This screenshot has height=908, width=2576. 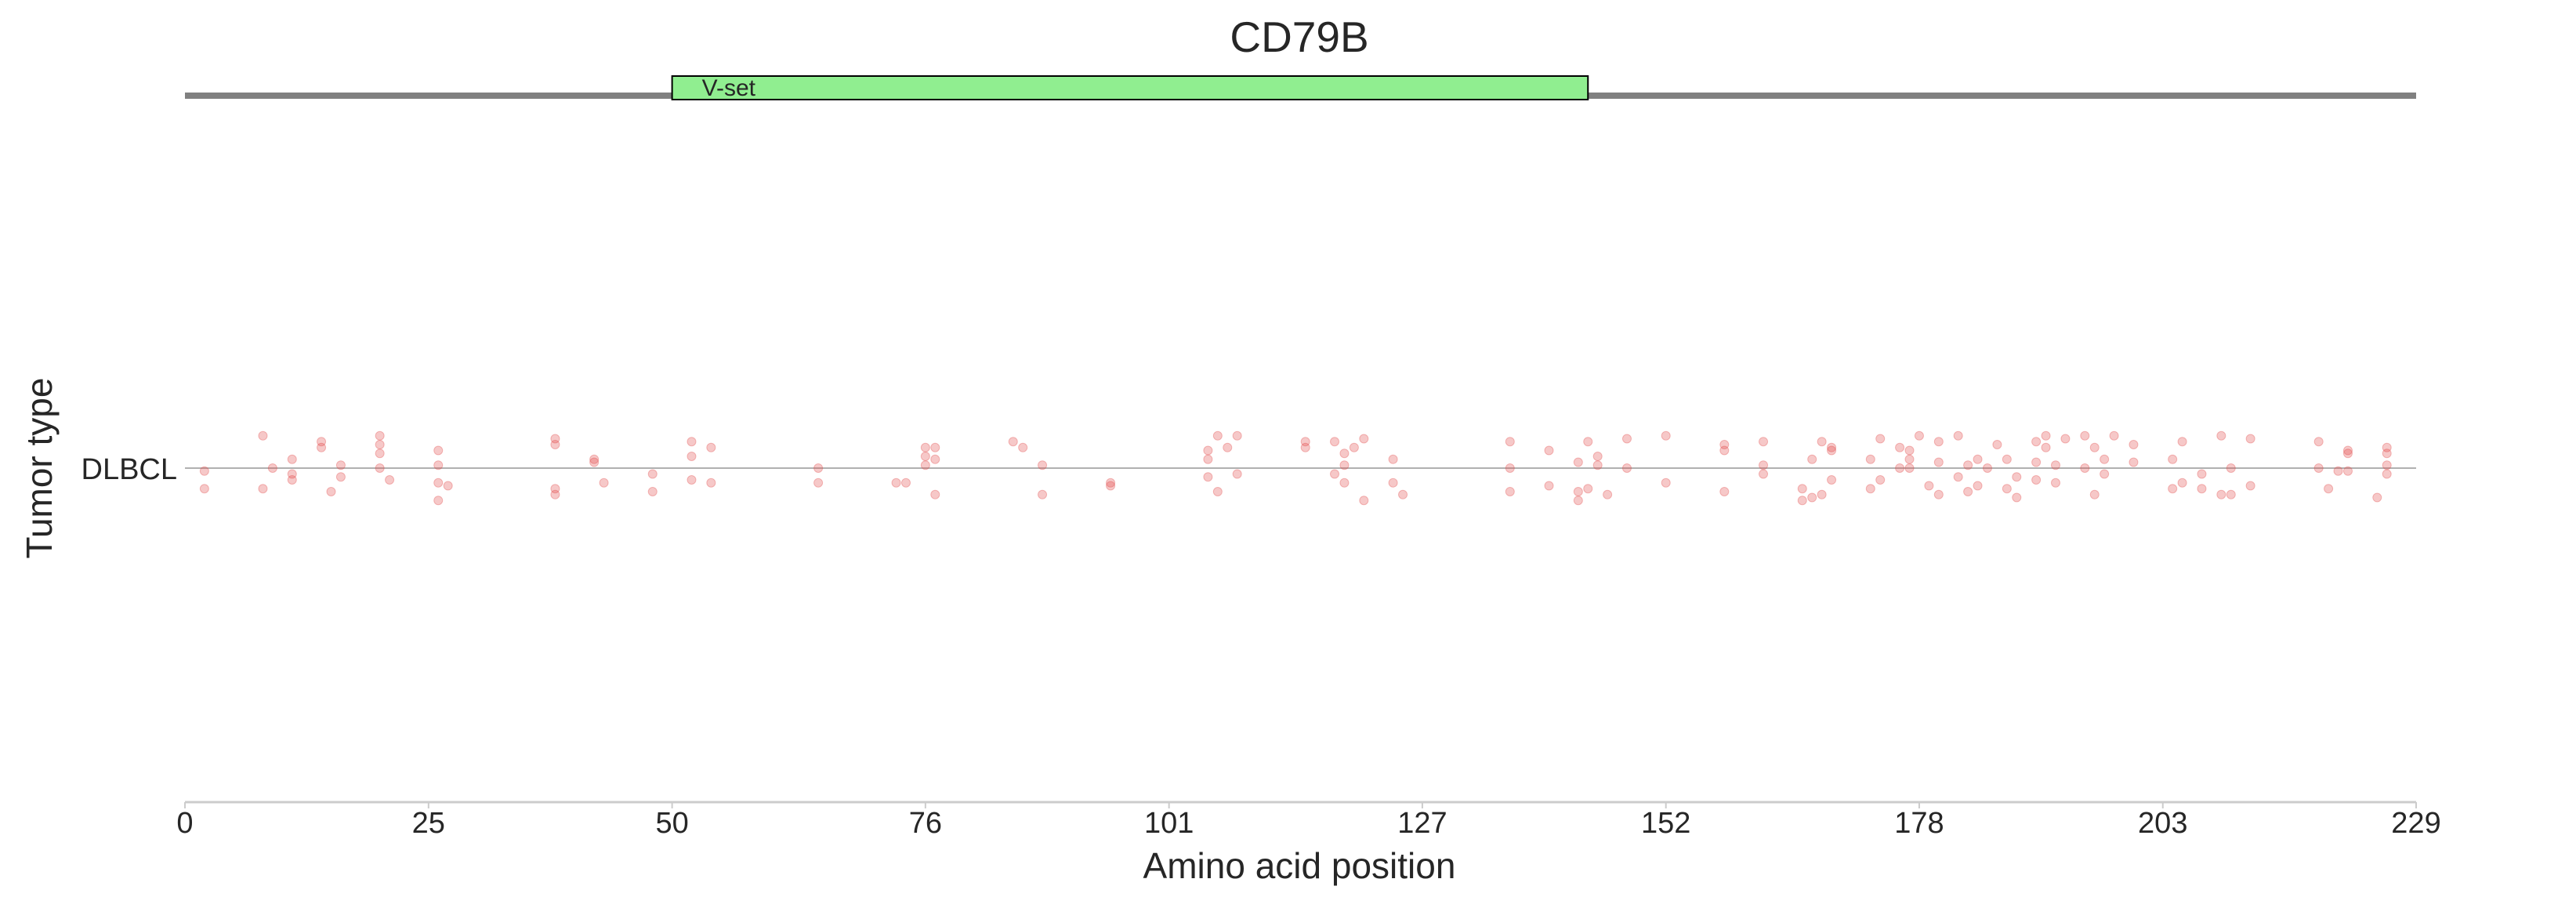 What do you see at coordinates (184, 823) in the screenshot?
I see `x-tick-label: 0` at bounding box center [184, 823].